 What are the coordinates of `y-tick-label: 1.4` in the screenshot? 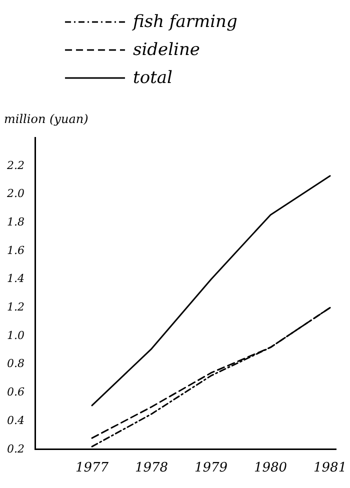 It's located at (15, 279).